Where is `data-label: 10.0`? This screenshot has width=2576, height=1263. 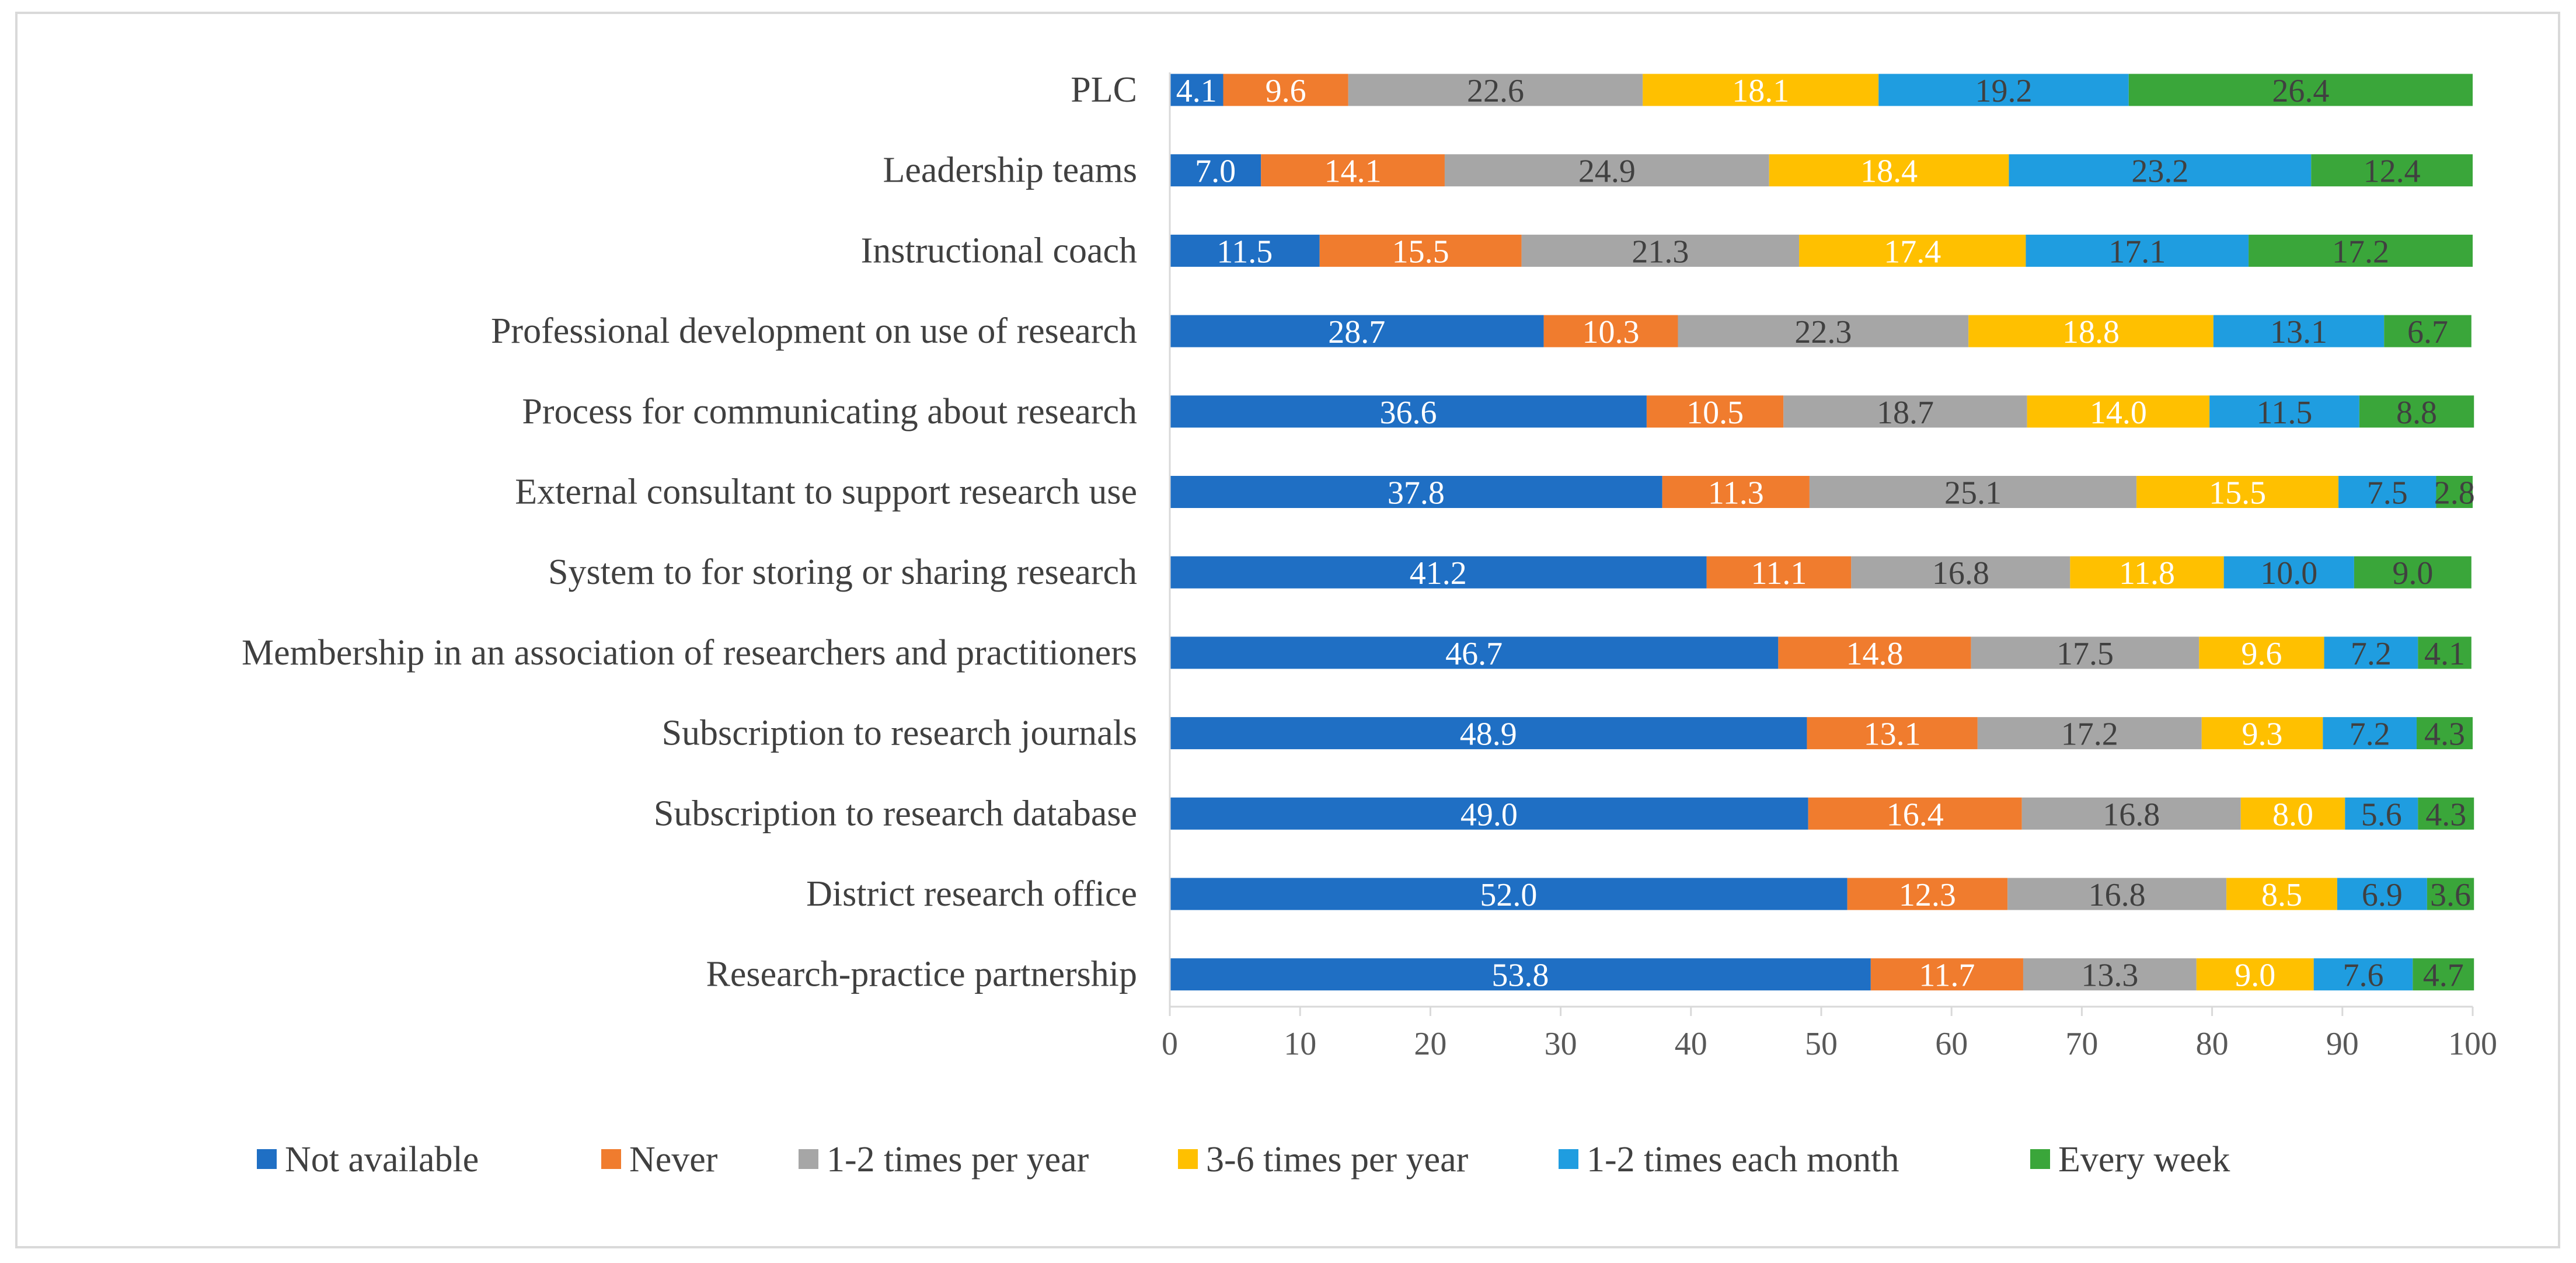
data-label: 10.0 is located at coordinates (2288, 573).